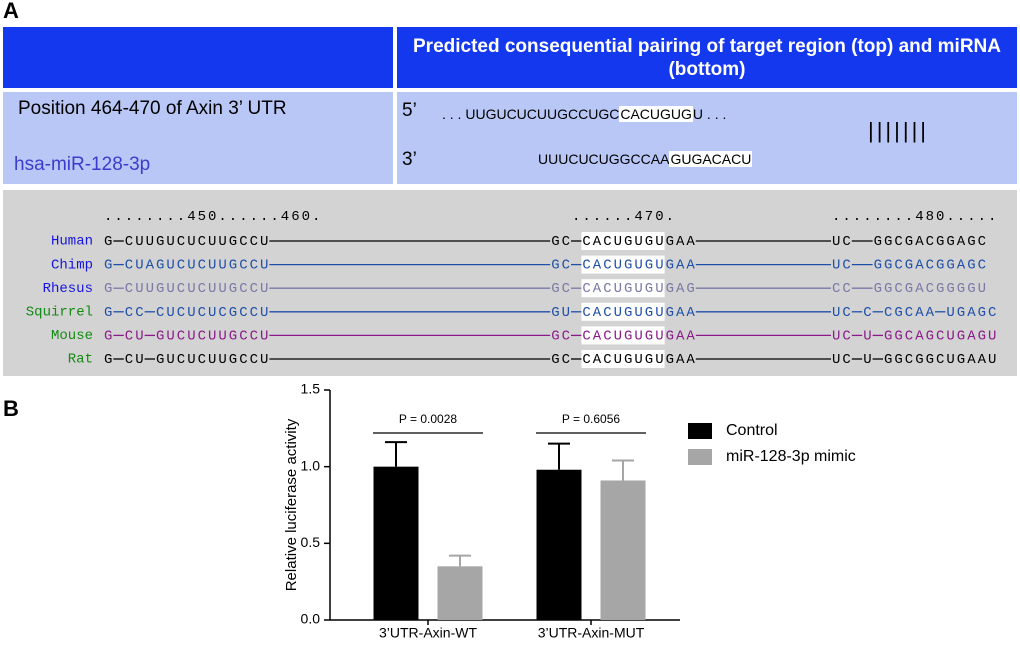  What do you see at coordinates (80, 360) in the screenshot?
I see `species-name: Rat` at bounding box center [80, 360].